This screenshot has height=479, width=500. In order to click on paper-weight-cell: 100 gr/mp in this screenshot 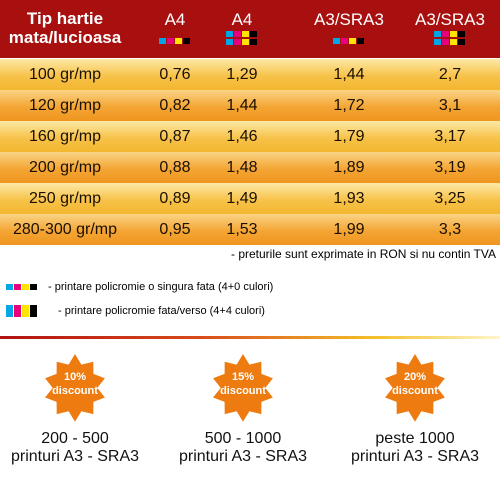, I will do `click(65, 74)`.